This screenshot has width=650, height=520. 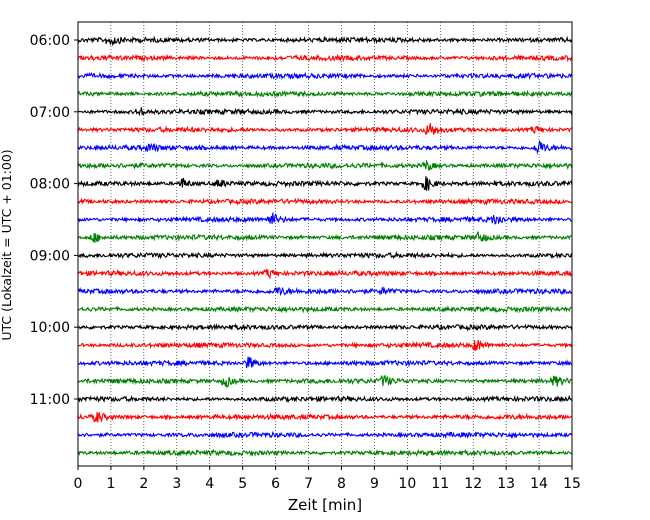 I want to click on x-tick-label: 11, so click(x=440, y=484).